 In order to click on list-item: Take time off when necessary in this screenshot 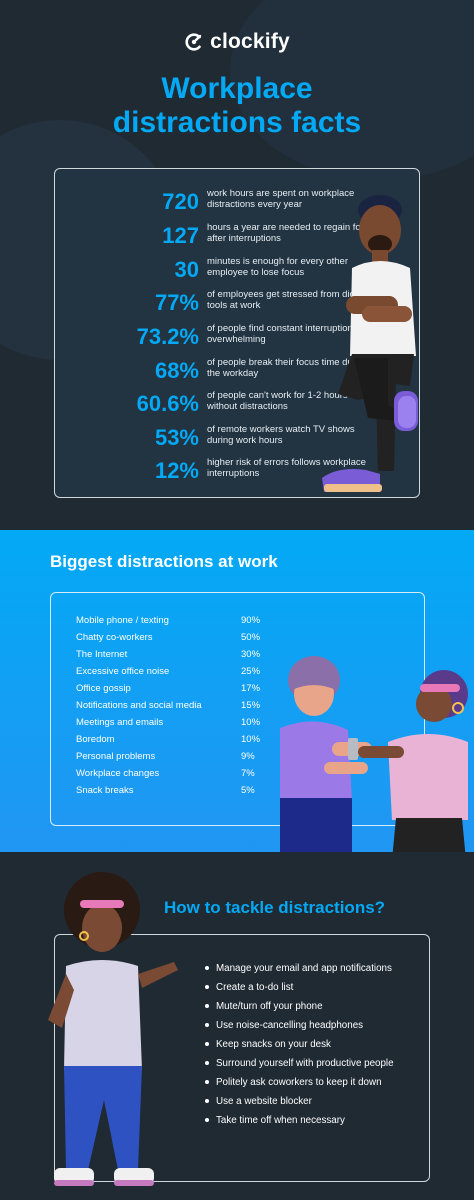, I will do `click(275, 1120)`.